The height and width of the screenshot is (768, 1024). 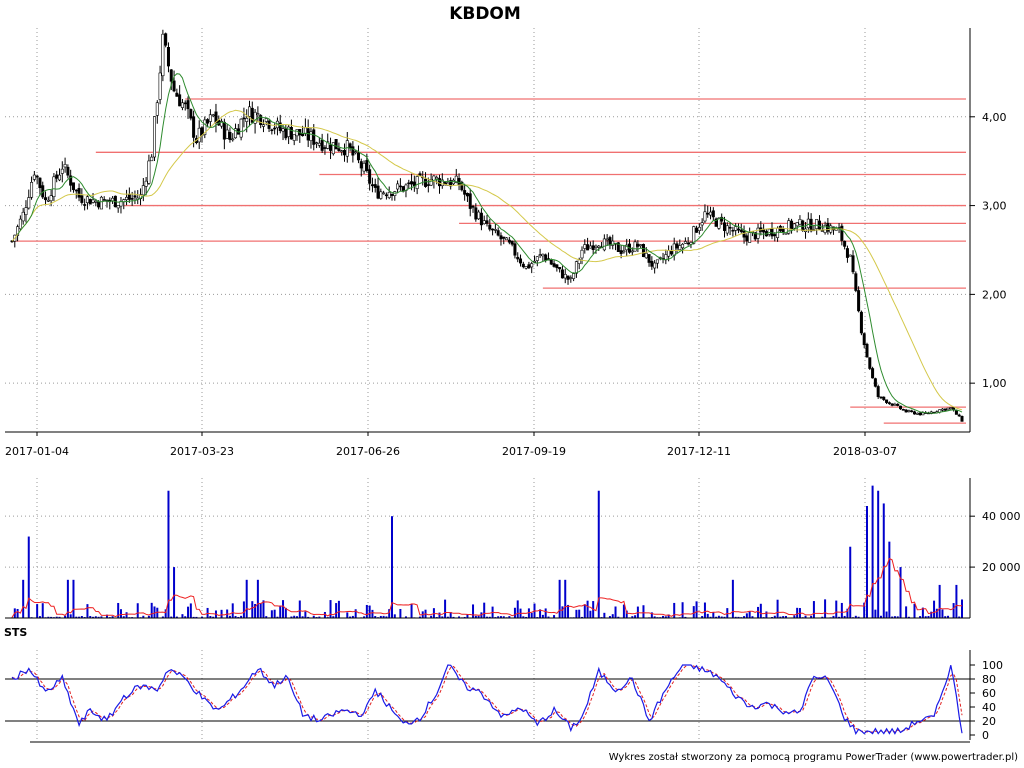 I want to click on volume-y-tick-label: 40 000, so click(x=1001, y=516).